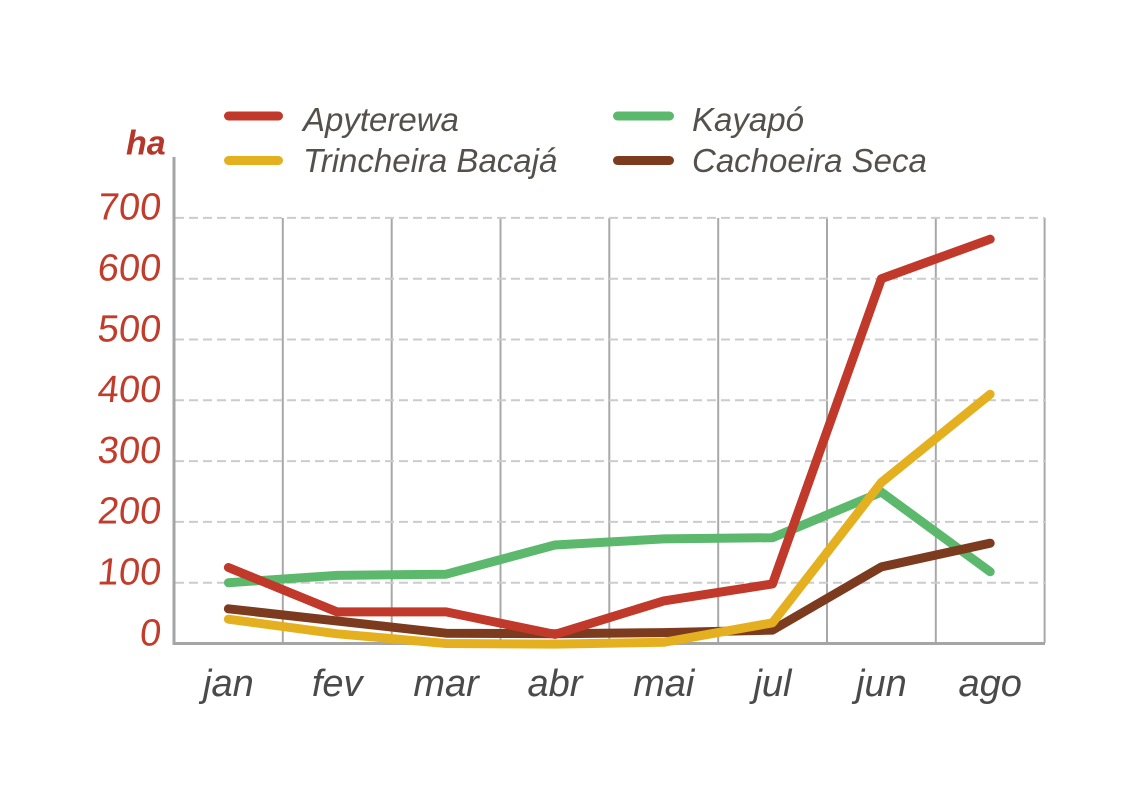 The image size is (1140, 806). I want to click on svg-text: fev, so click(338, 684).